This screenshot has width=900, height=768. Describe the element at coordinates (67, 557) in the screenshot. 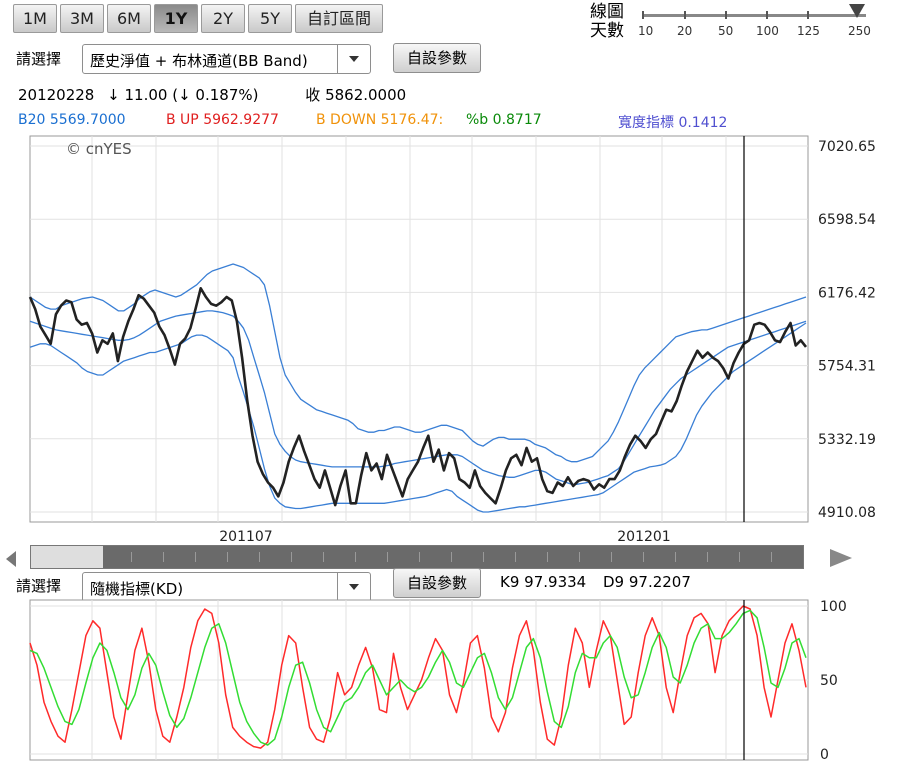

I see `scrollbar-unselected-region` at that location.